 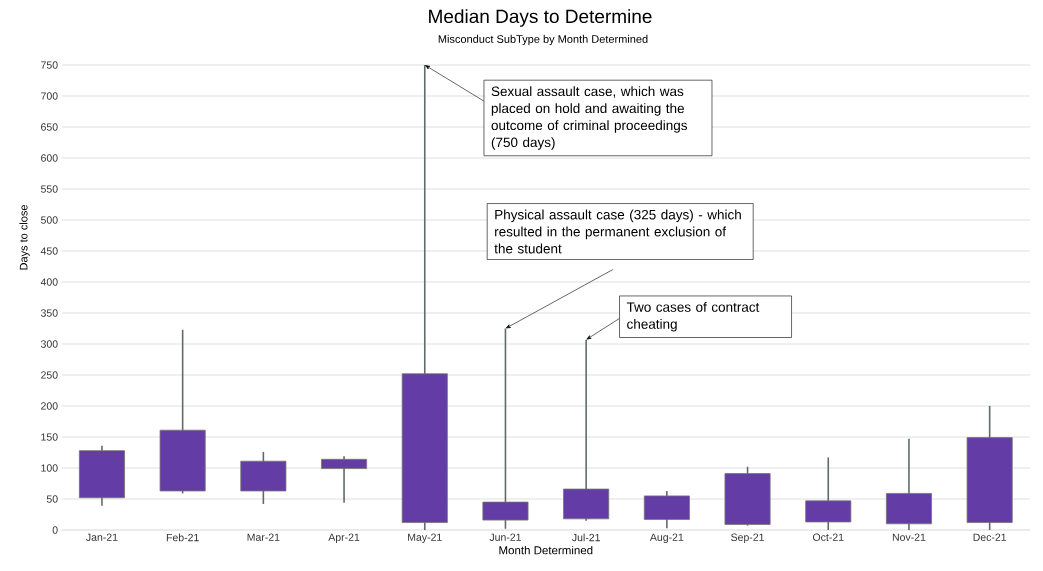 I want to click on annotation: Sexual assault case, which was placed on hold and awaiting the outcome of criminal proceedings (750 days), so click(x=589, y=118).